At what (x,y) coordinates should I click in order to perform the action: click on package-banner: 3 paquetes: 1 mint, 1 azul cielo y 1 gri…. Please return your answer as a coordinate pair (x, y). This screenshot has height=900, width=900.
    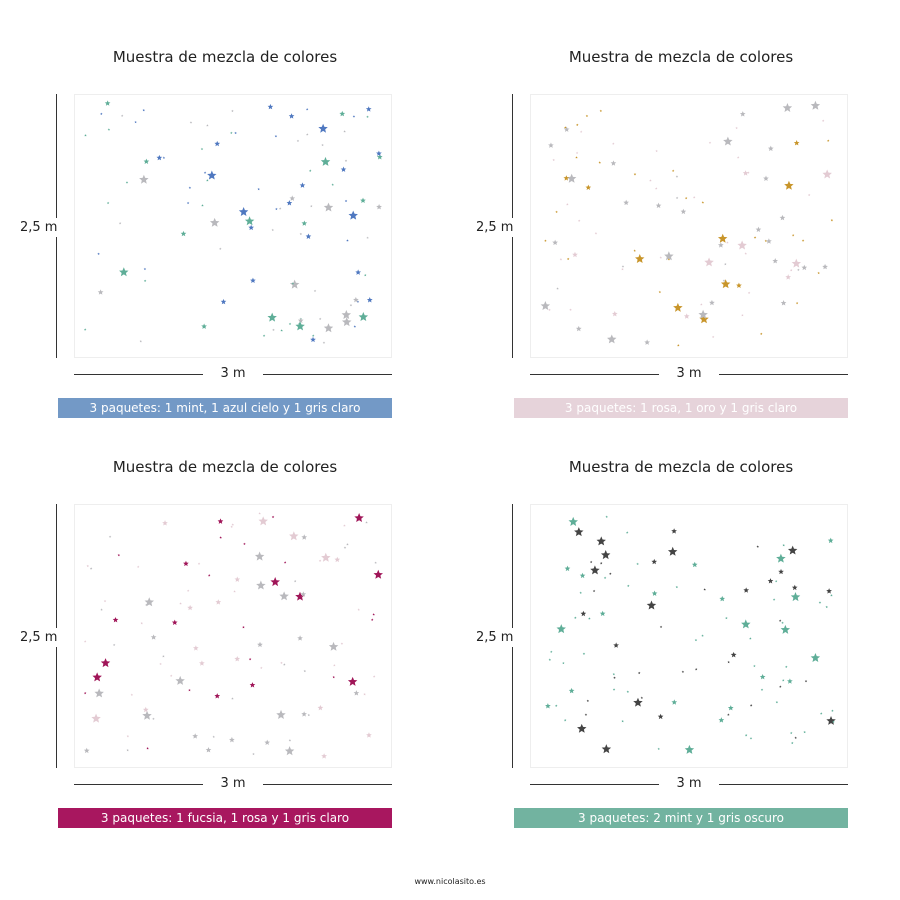
    Looking at the image, I should click on (225, 408).